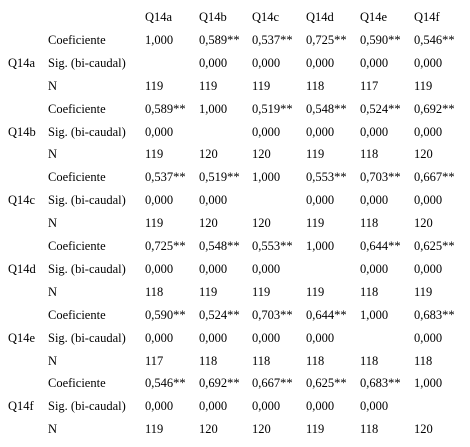 The height and width of the screenshot is (447, 470). Describe the element at coordinates (219, 177) in the screenshot. I see `cell: 0,519**` at that location.